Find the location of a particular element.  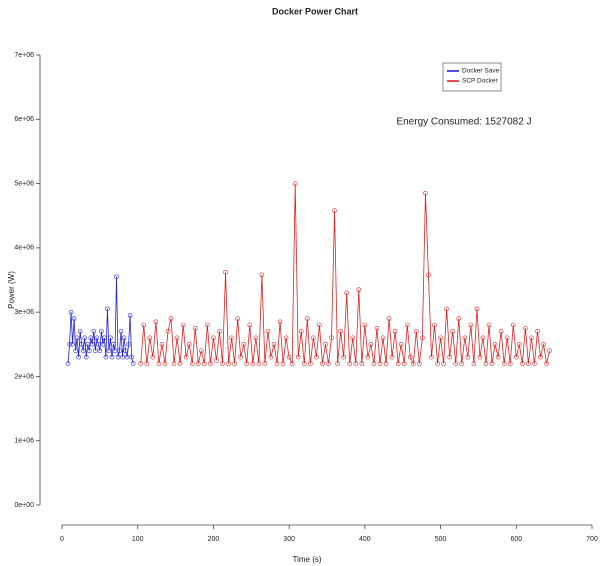

legend-label: Docker Save is located at coordinates (481, 71).